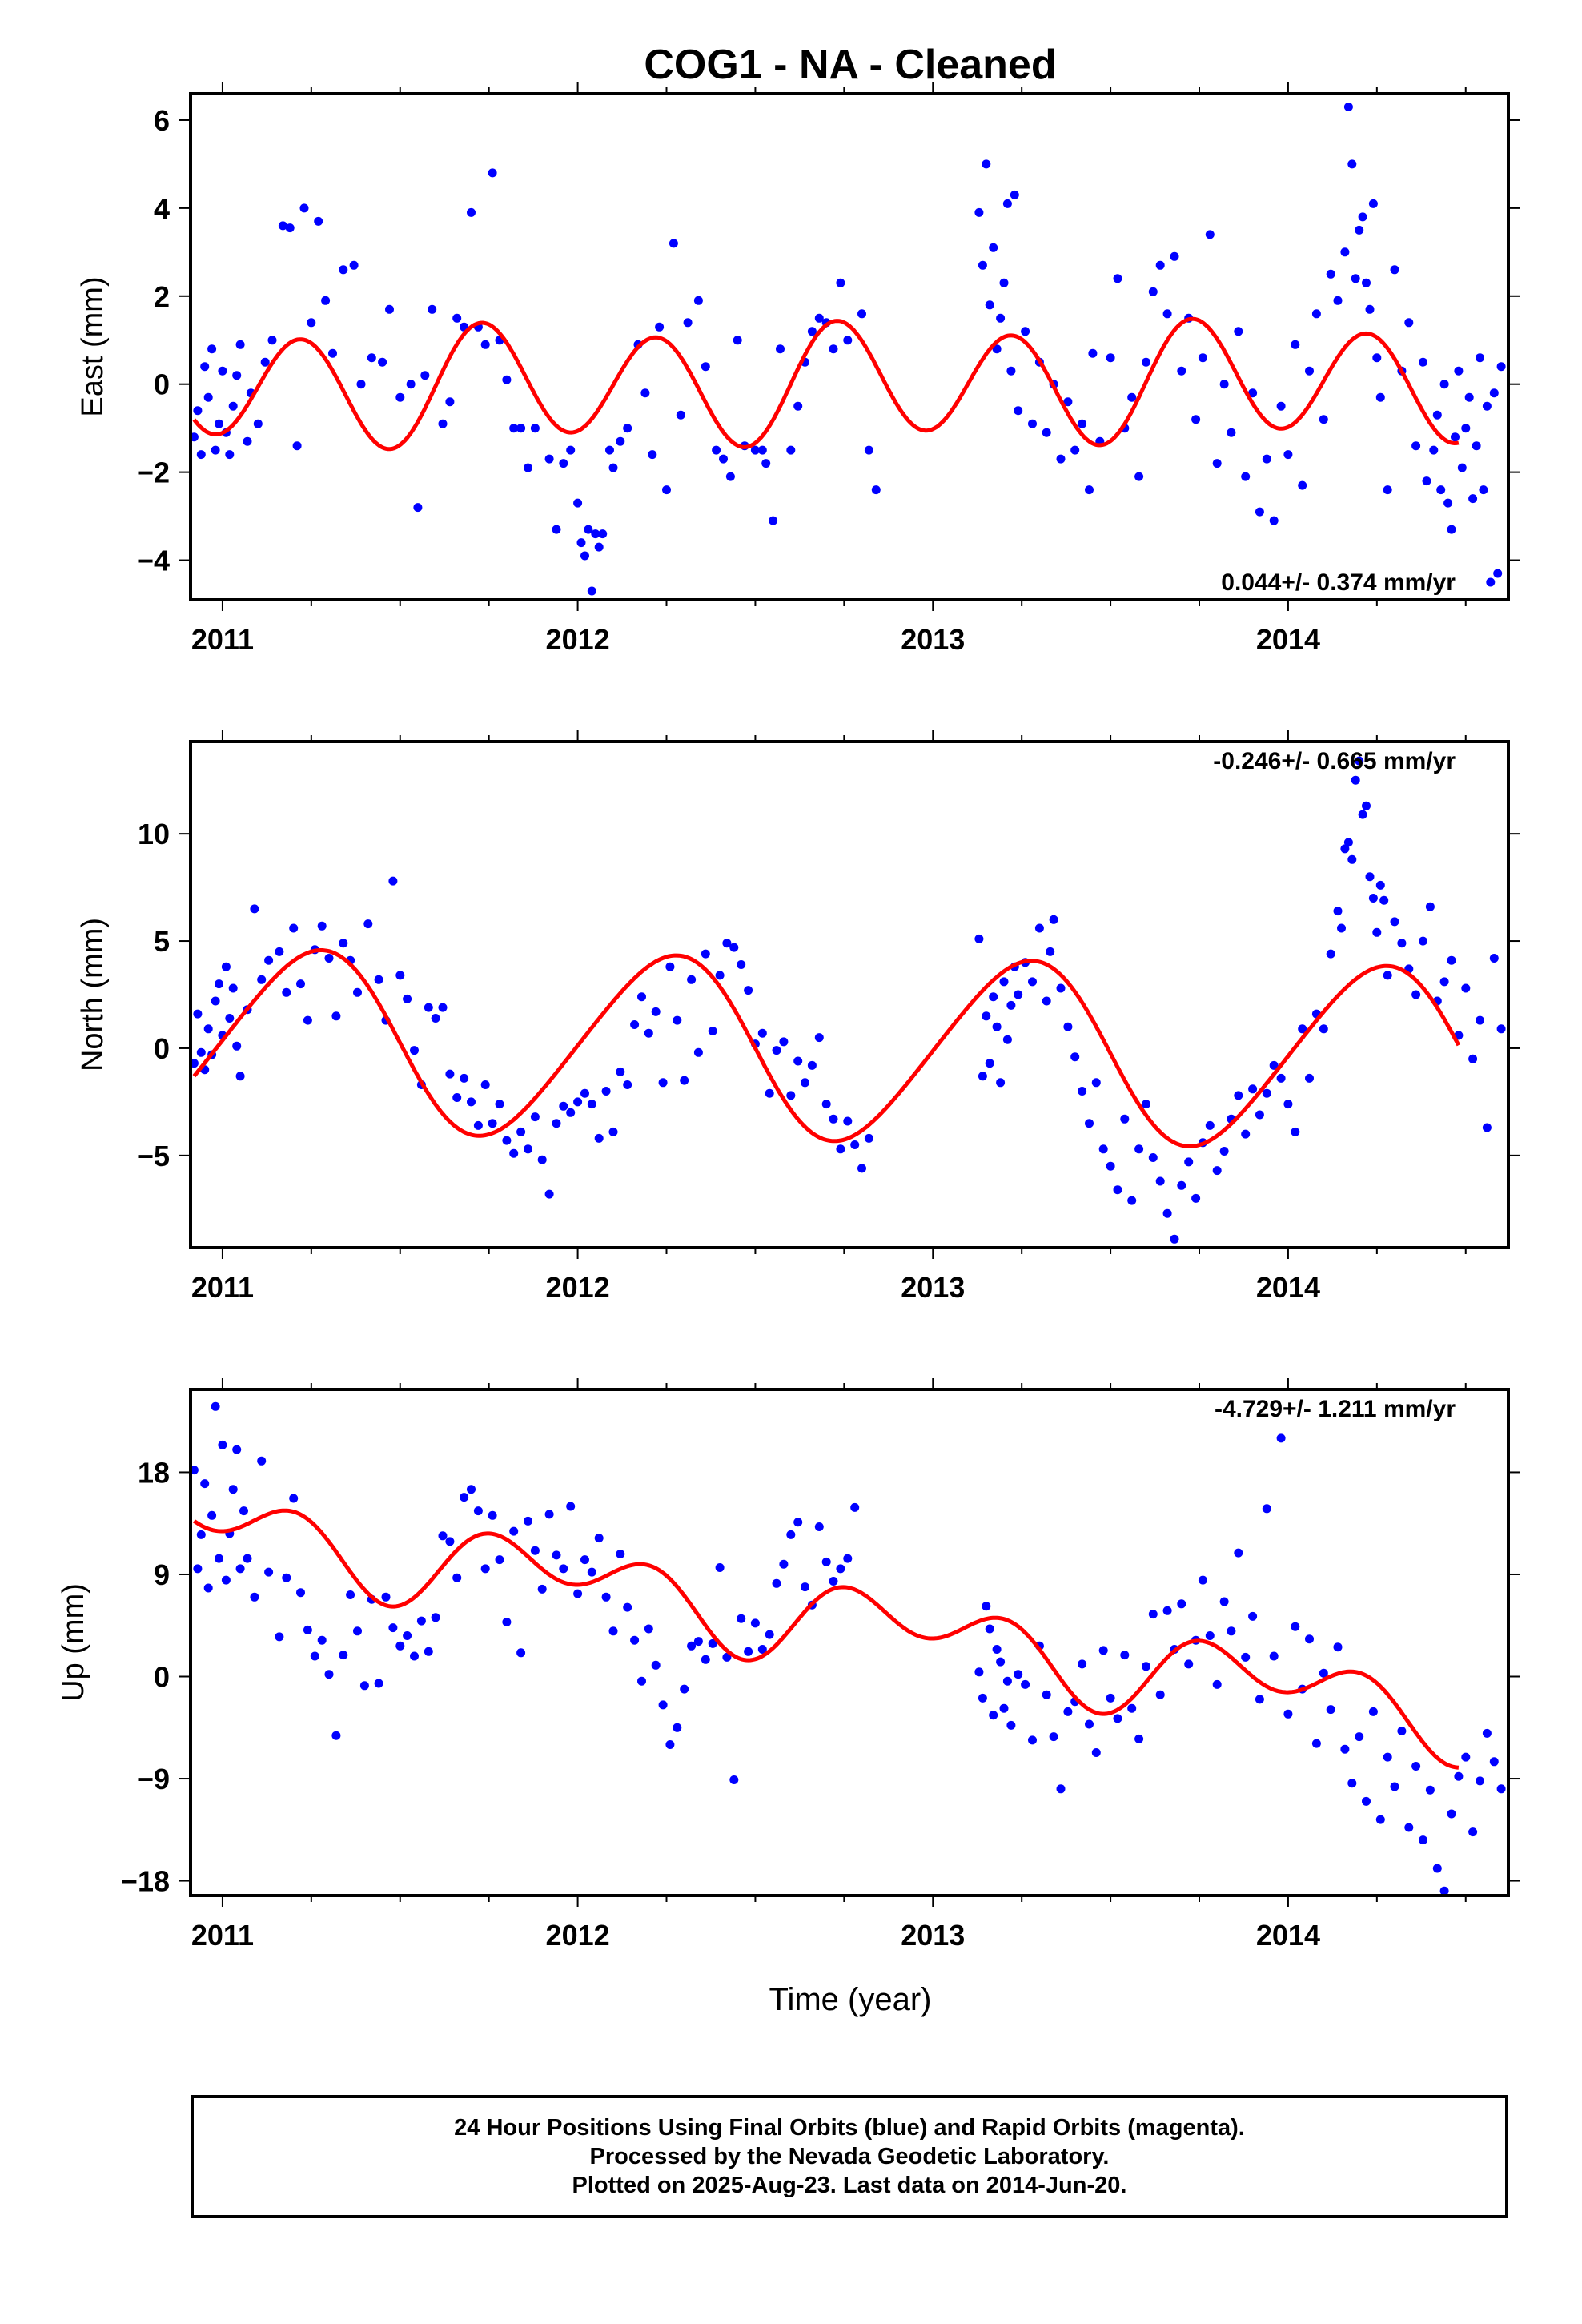 Image resolution: width=1582 pixels, height=2324 pixels. I want to click on fit-curve, so click(826, 384).